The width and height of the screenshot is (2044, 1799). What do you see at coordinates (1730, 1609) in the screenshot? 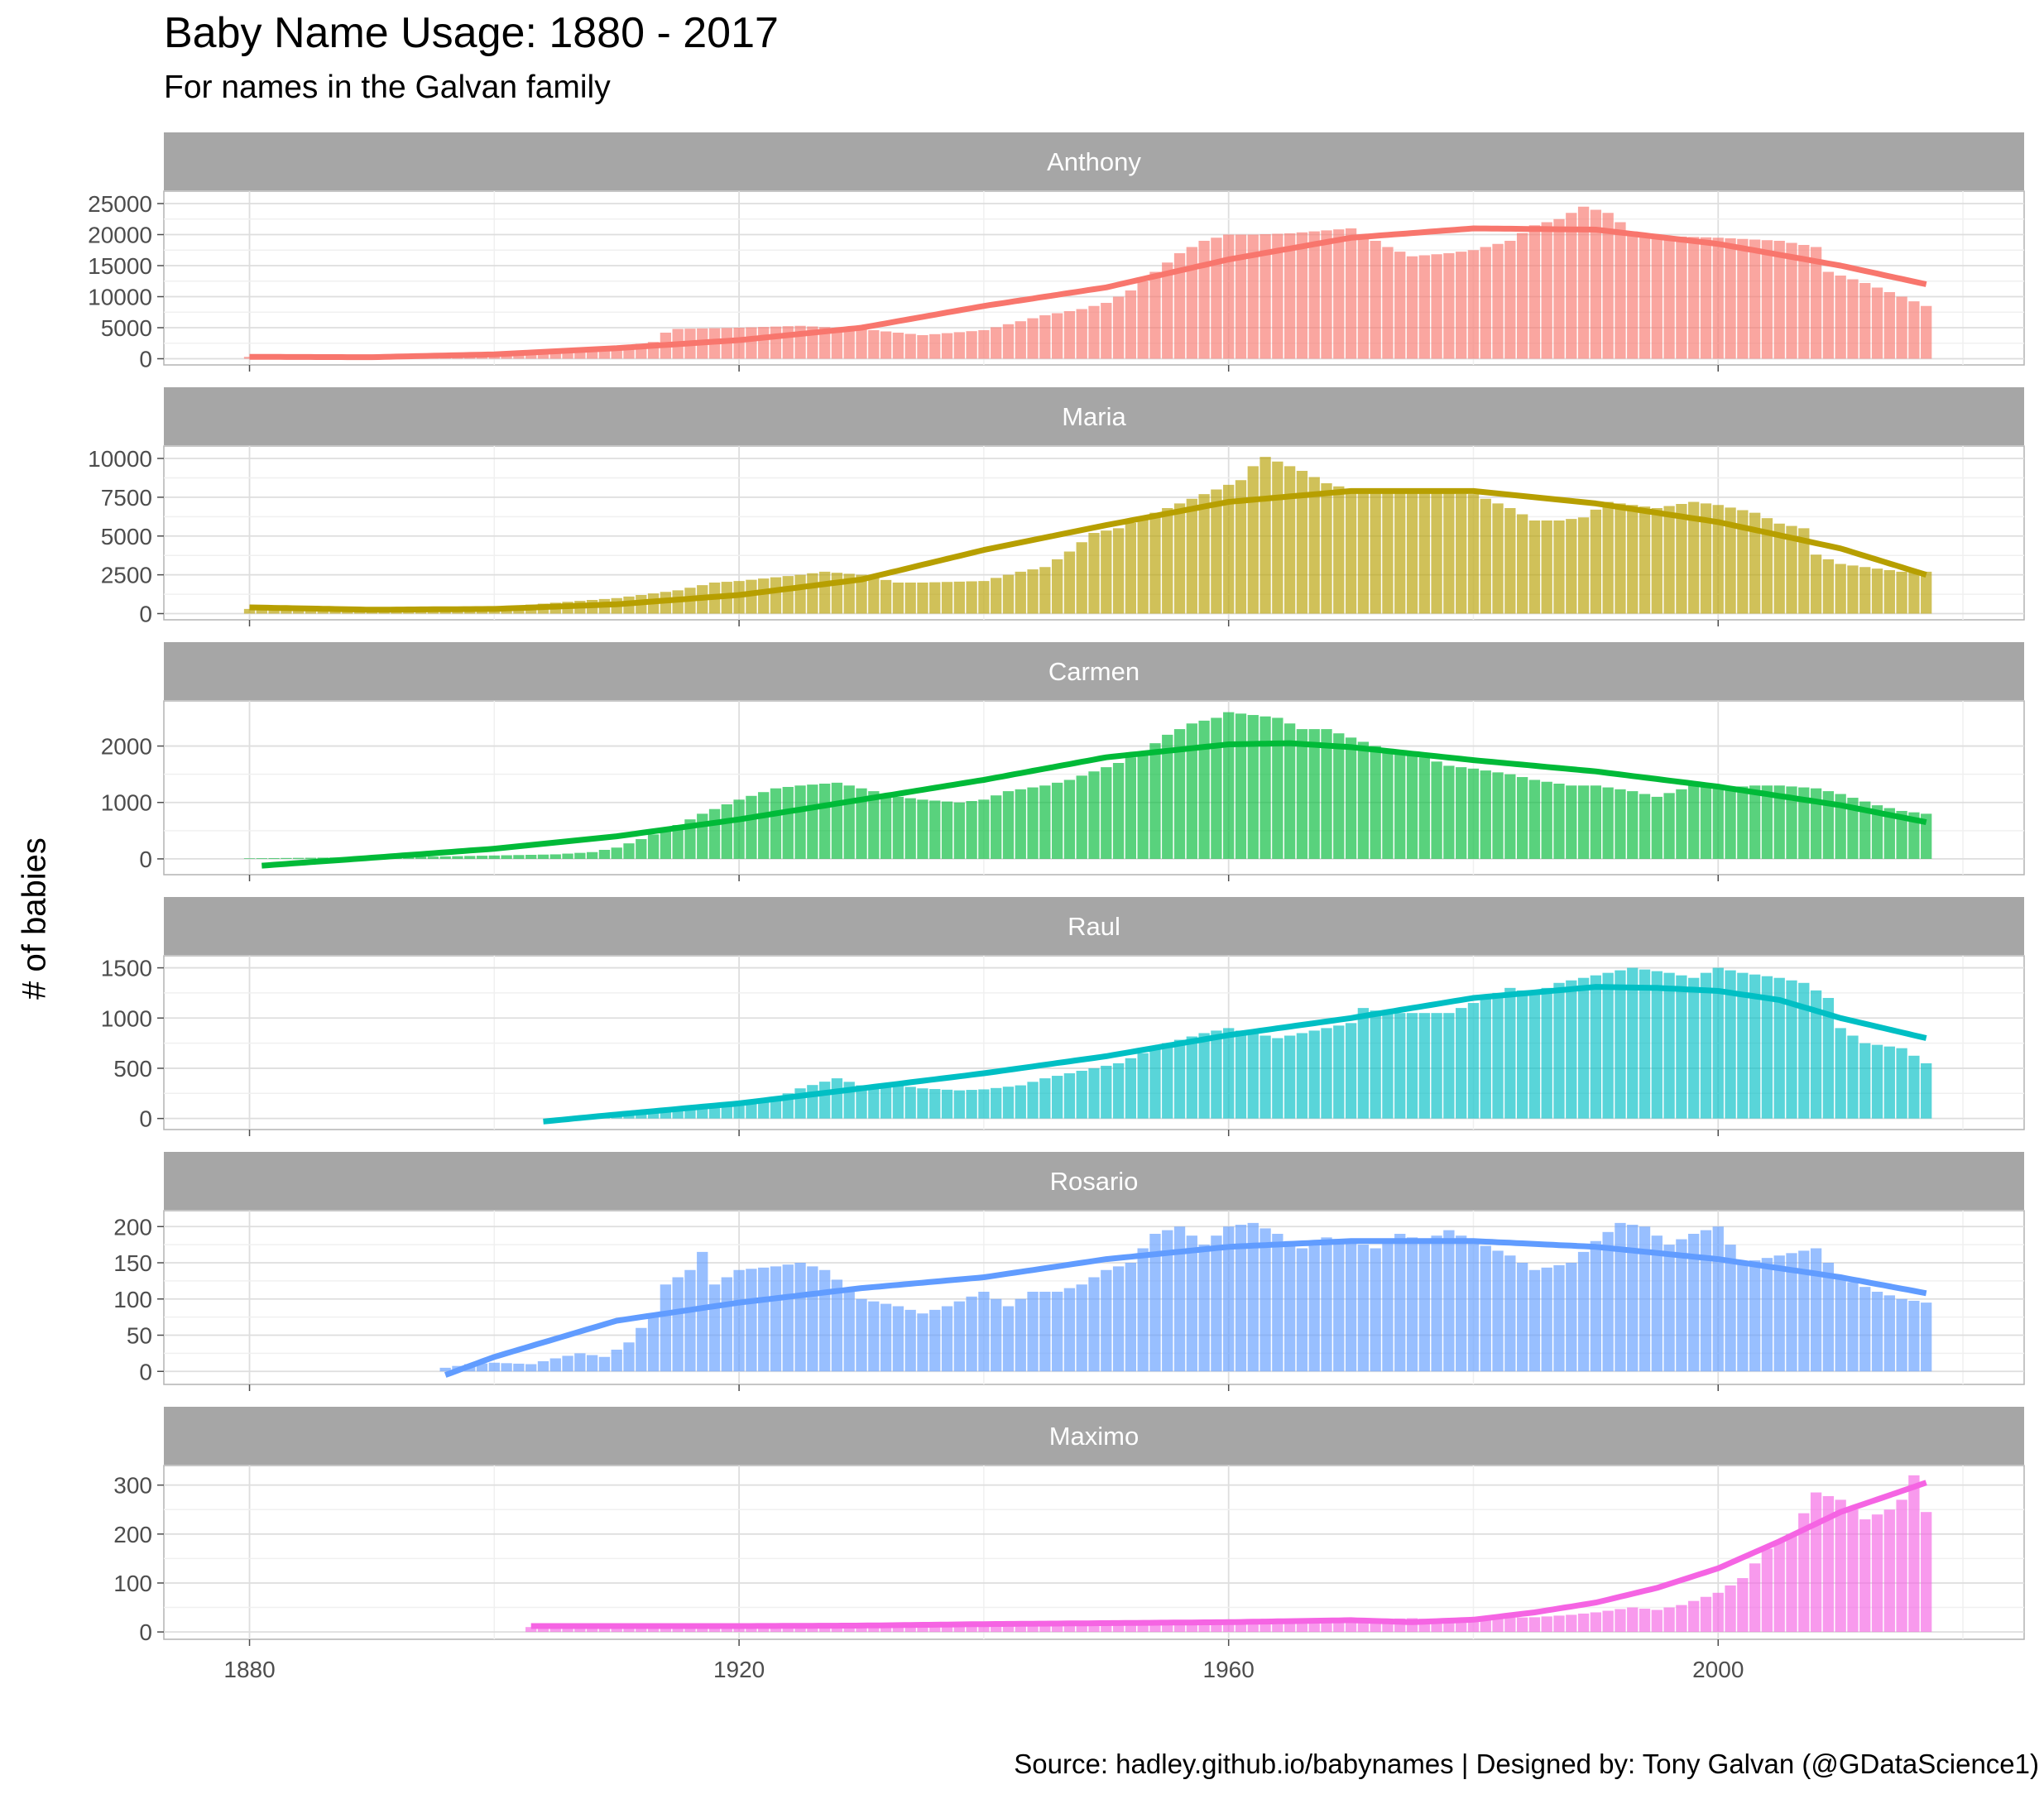
I see `bar-maximo-2001` at bounding box center [1730, 1609].